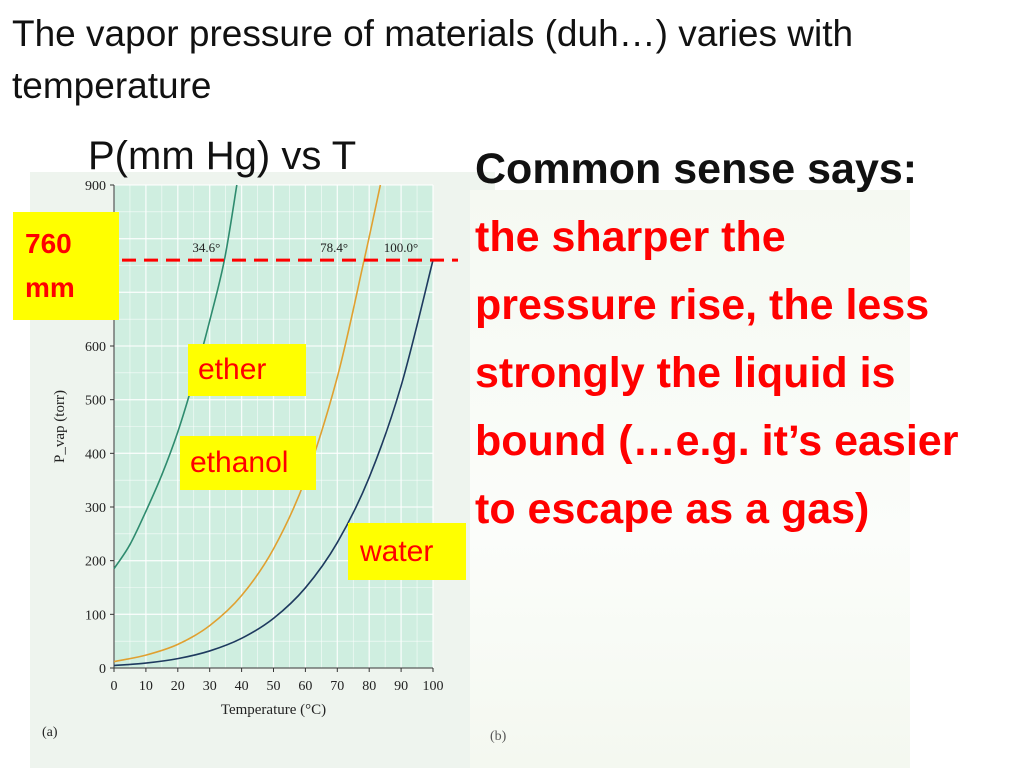 This screenshot has height=768, width=1024. I want to click on explanation-line-2: pressure rise, the less, so click(702, 305).